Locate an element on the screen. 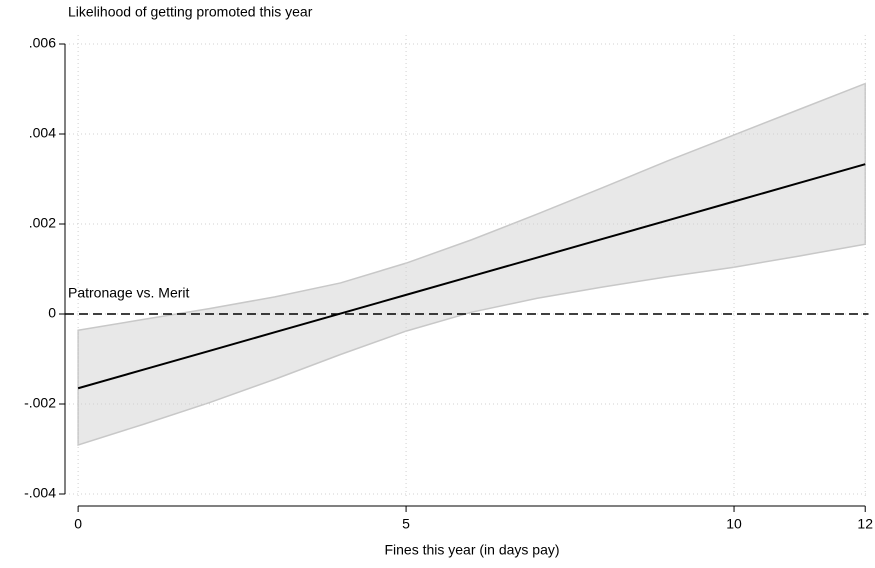 This screenshot has height=568, width=875. y-tick-label: .006 is located at coordinates (42, 43).